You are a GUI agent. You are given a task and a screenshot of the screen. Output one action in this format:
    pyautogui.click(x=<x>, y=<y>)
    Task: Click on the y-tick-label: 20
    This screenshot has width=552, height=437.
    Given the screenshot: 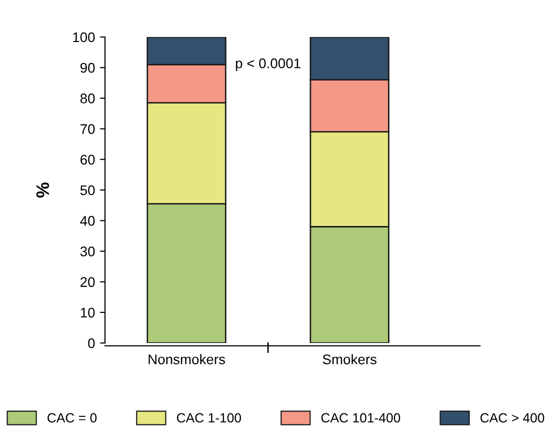 What is the action you would take?
    pyautogui.click(x=87, y=282)
    